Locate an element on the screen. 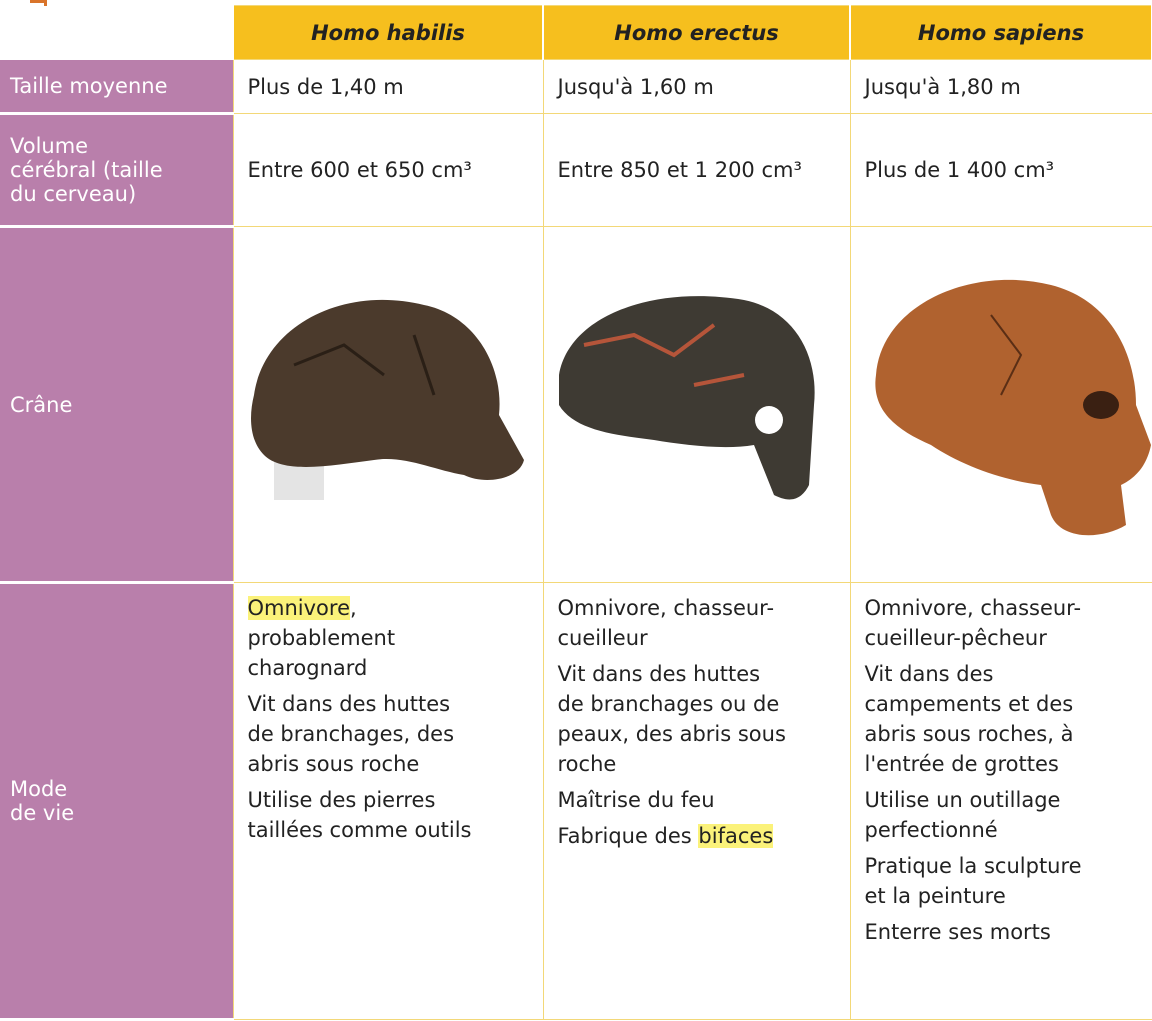 Image resolution: width=1152 pixels, height=1021 pixels. text: Utilise un outillage perfectionné is located at coordinates (962, 815).